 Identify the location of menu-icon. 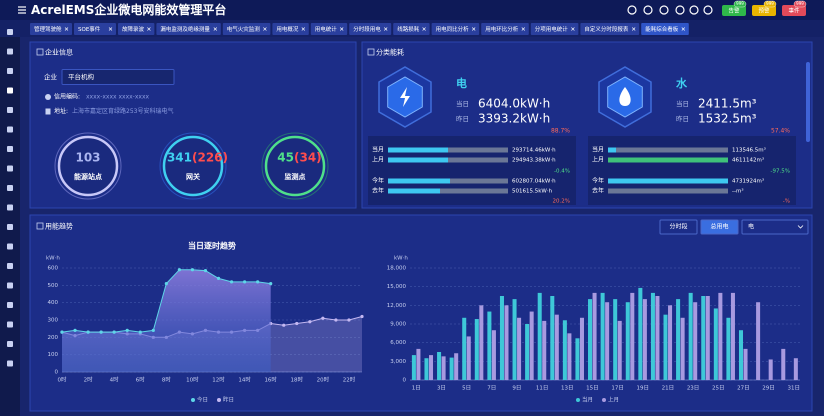
(22, 10).